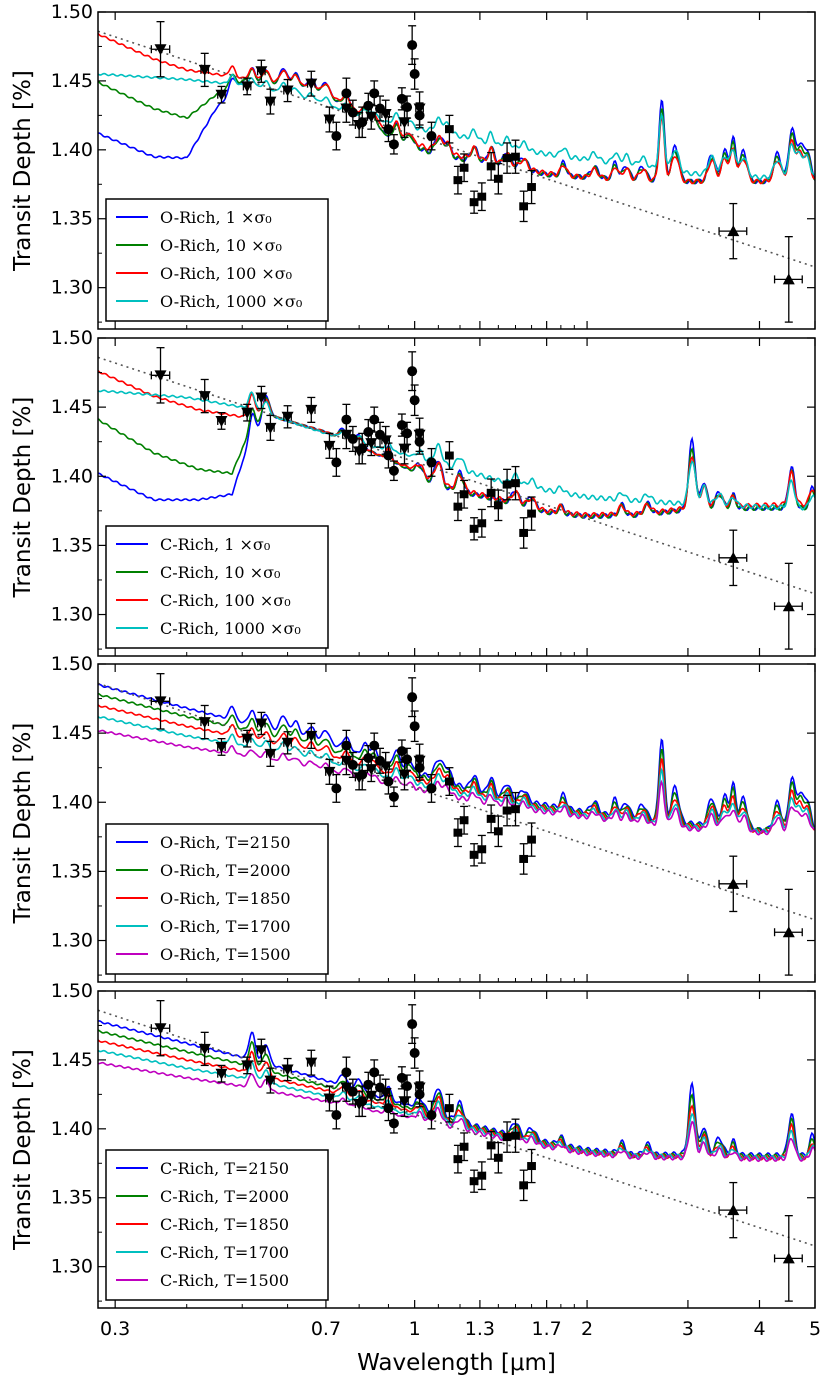 The image size is (830, 1384). Describe the element at coordinates (547, 1329) in the screenshot. I see `x-tick-label: 1.7` at that location.